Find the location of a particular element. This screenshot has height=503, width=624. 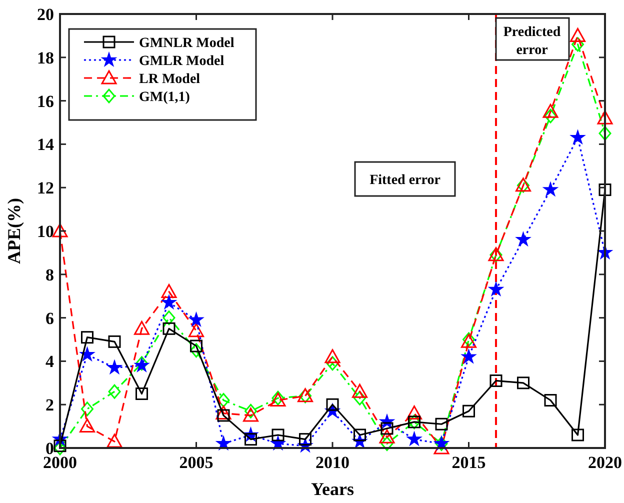

y-tick-label: 12 is located at coordinates (45, 188).